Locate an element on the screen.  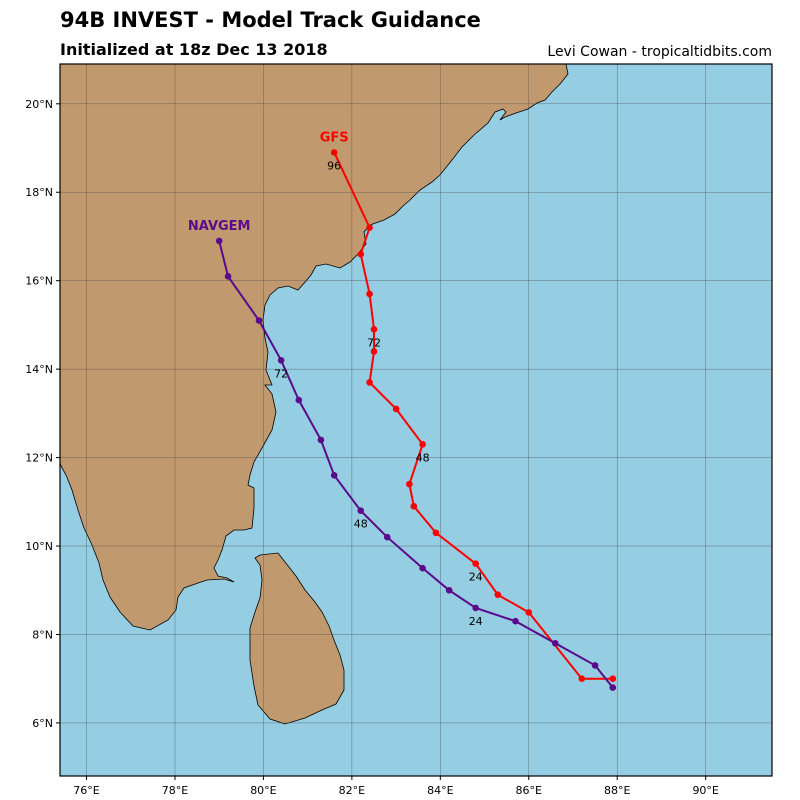
lat-tick-label: 14°N is located at coordinates (39, 369).